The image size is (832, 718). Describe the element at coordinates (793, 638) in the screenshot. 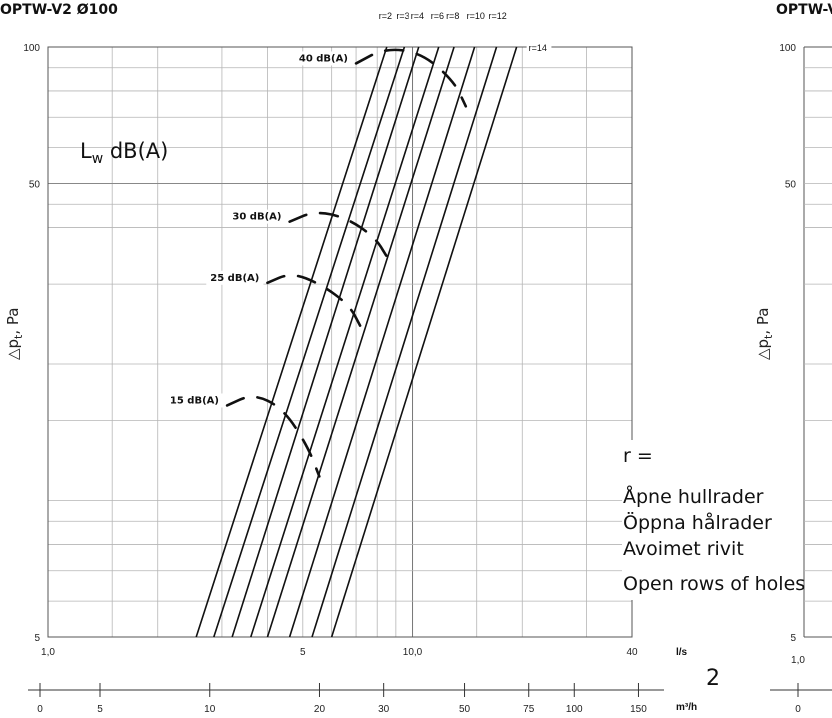

I see `right-y-tick-label: 5` at that location.